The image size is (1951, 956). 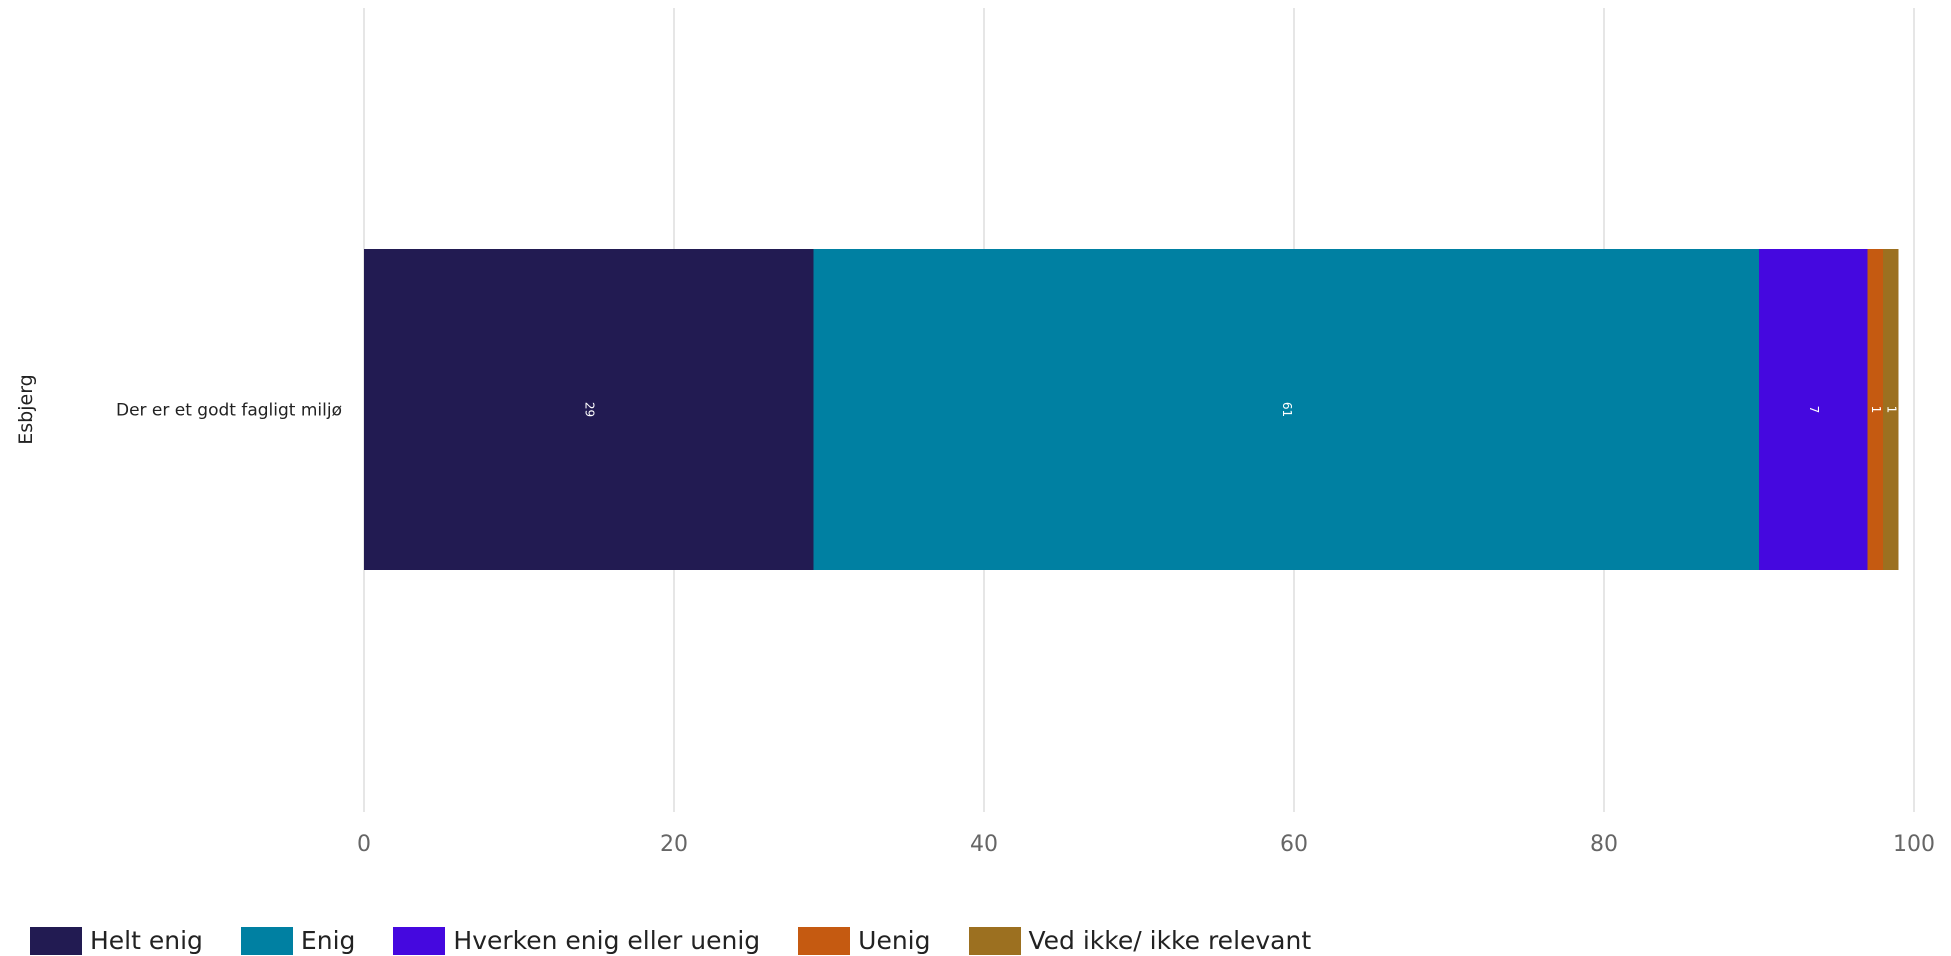 What do you see at coordinates (229, 411) in the screenshot?
I see `category-label: Der er et godt fagligt miljø` at bounding box center [229, 411].